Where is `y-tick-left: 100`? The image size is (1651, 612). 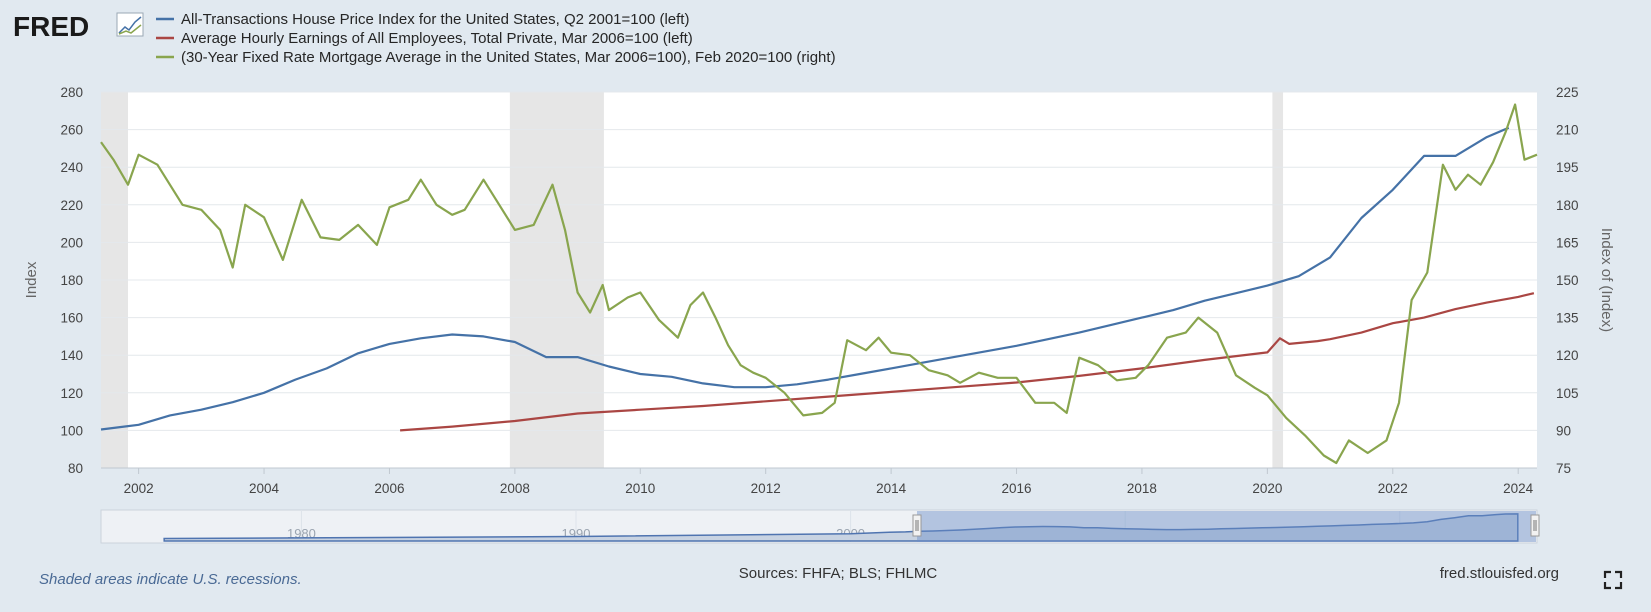
y-tick-left: 100 is located at coordinates (71, 430).